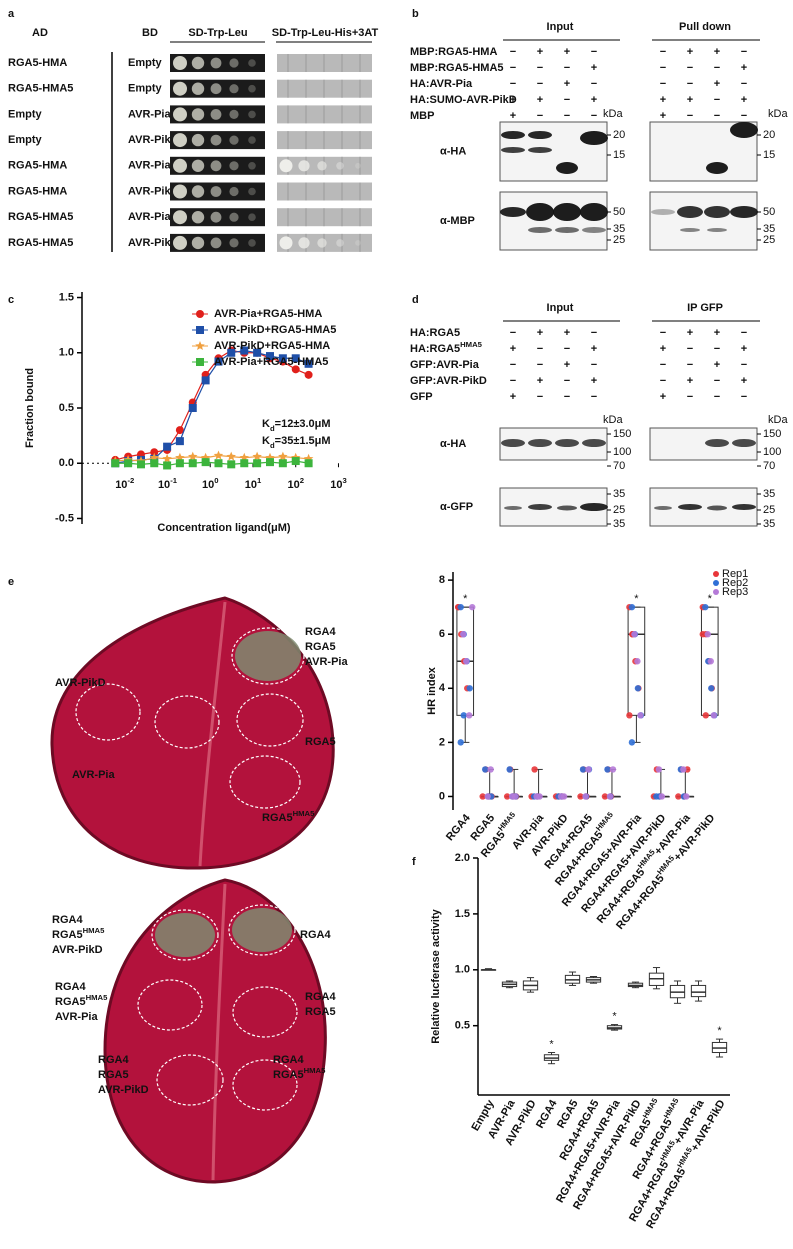 The width and height of the screenshot is (793, 1249). Describe the element at coordinates (25, 140) in the screenshot. I see `ad-label: Empty` at that location.